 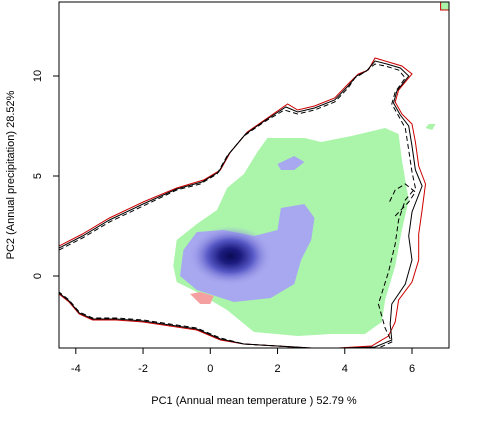 I want to click on density-low-spot, so click(x=291, y=163).